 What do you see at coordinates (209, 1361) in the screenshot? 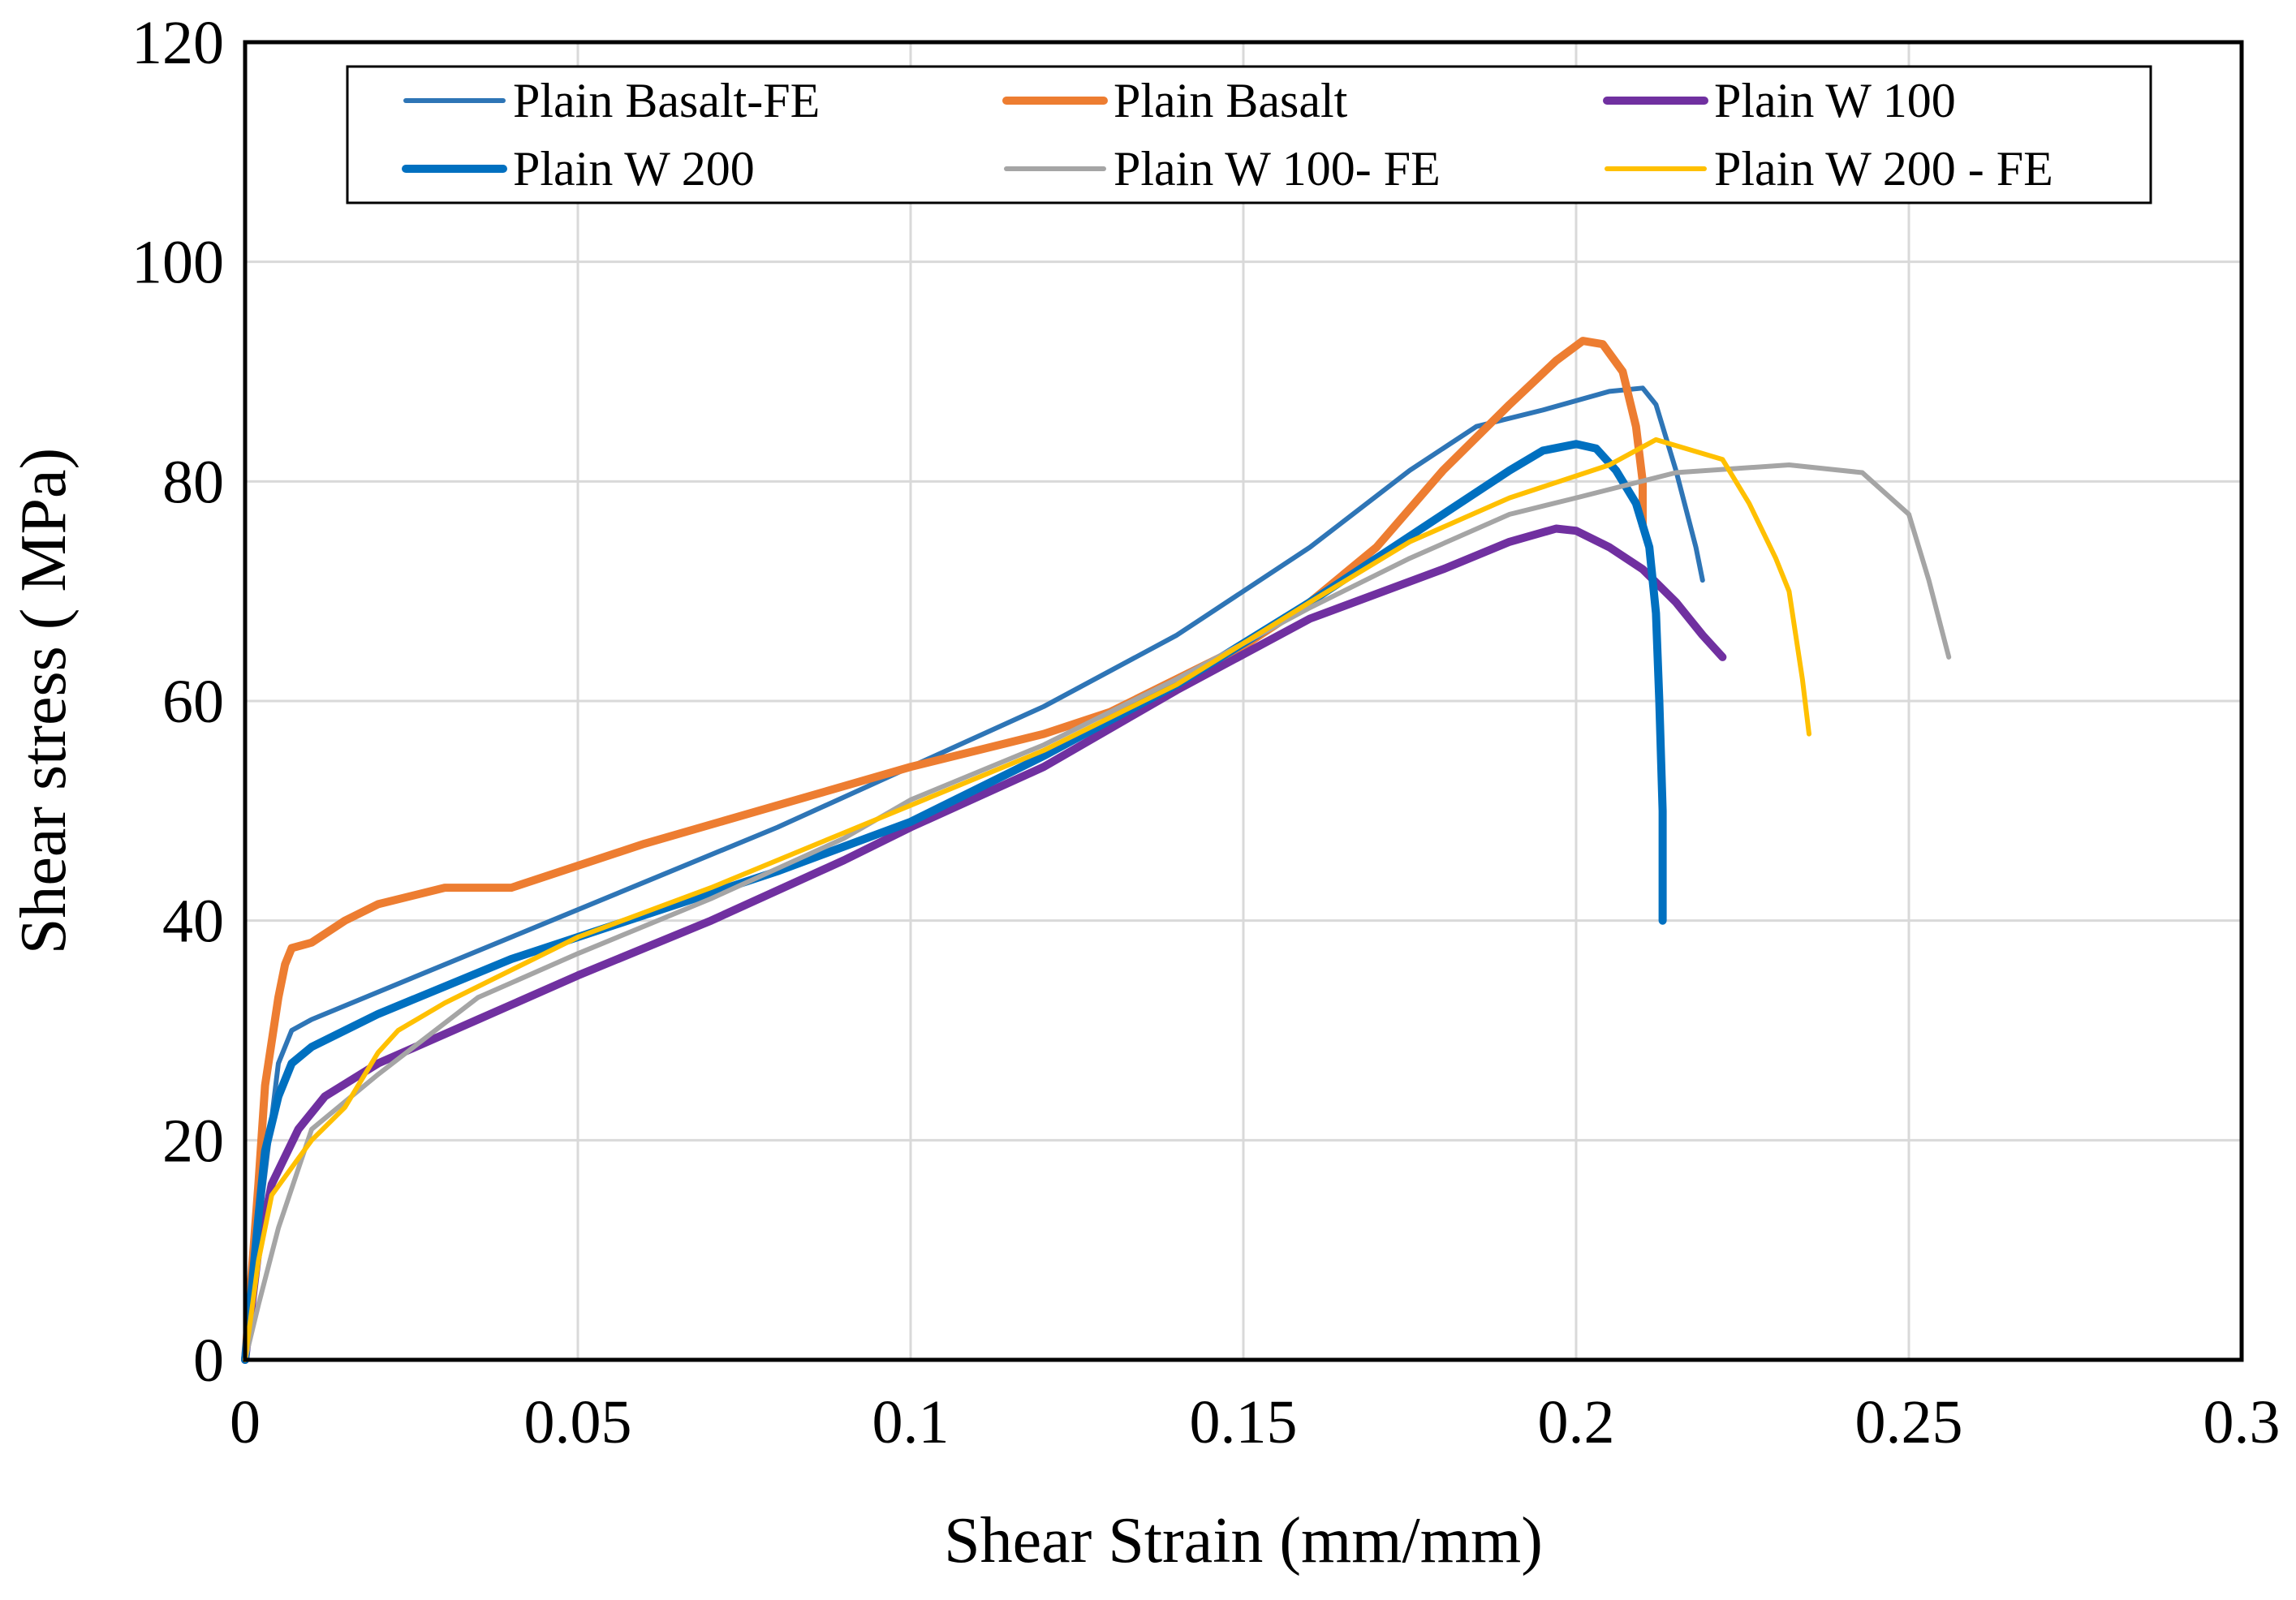
I see `y-tick-label-0: 0` at bounding box center [209, 1361].